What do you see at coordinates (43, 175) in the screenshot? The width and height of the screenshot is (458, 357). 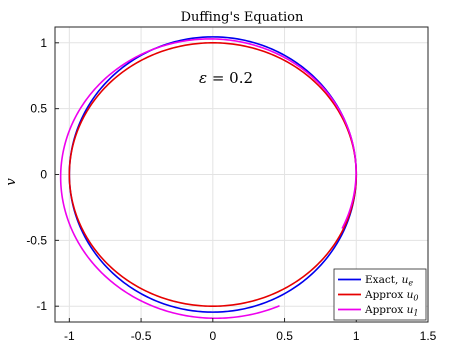 I see `y-tick-label: 0` at bounding box center [43, 175].